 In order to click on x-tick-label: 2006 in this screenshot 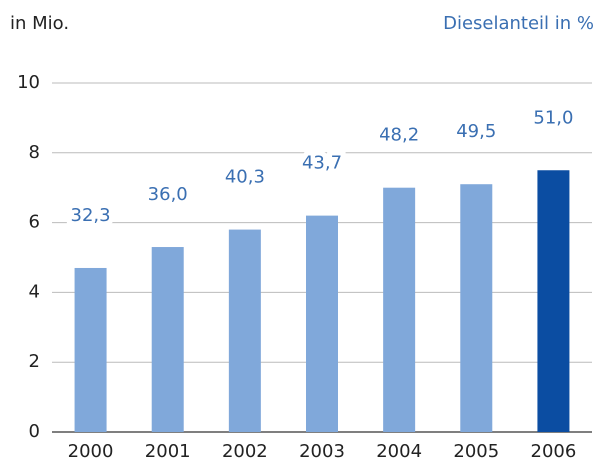, I will do `click(554, 451)`.